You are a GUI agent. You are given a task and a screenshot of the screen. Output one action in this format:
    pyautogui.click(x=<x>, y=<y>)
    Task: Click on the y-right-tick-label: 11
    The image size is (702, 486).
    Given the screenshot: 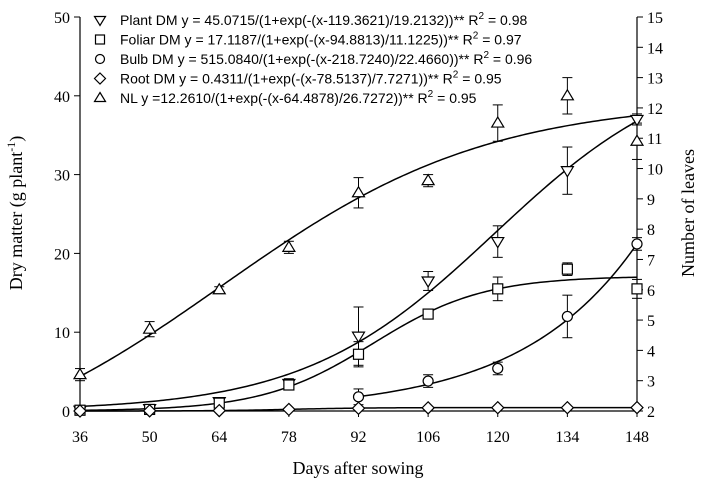 What is the action you would take?
    pyautogui.click(x=654, y=139)
    